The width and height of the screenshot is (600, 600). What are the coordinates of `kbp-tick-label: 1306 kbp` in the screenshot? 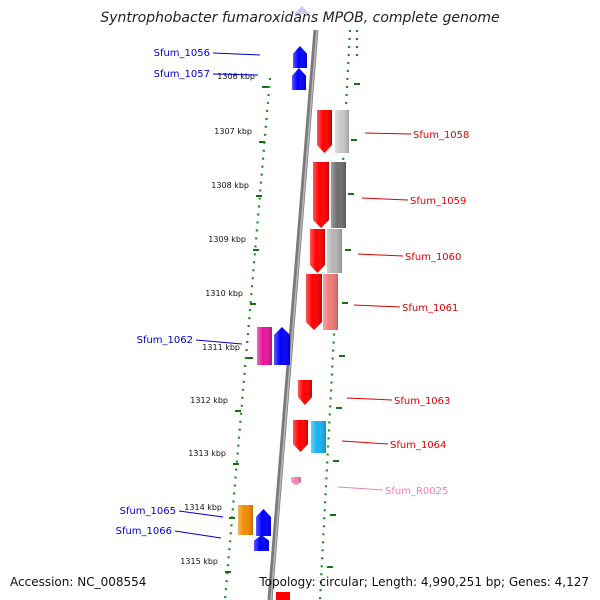 It's located at (236, 76).